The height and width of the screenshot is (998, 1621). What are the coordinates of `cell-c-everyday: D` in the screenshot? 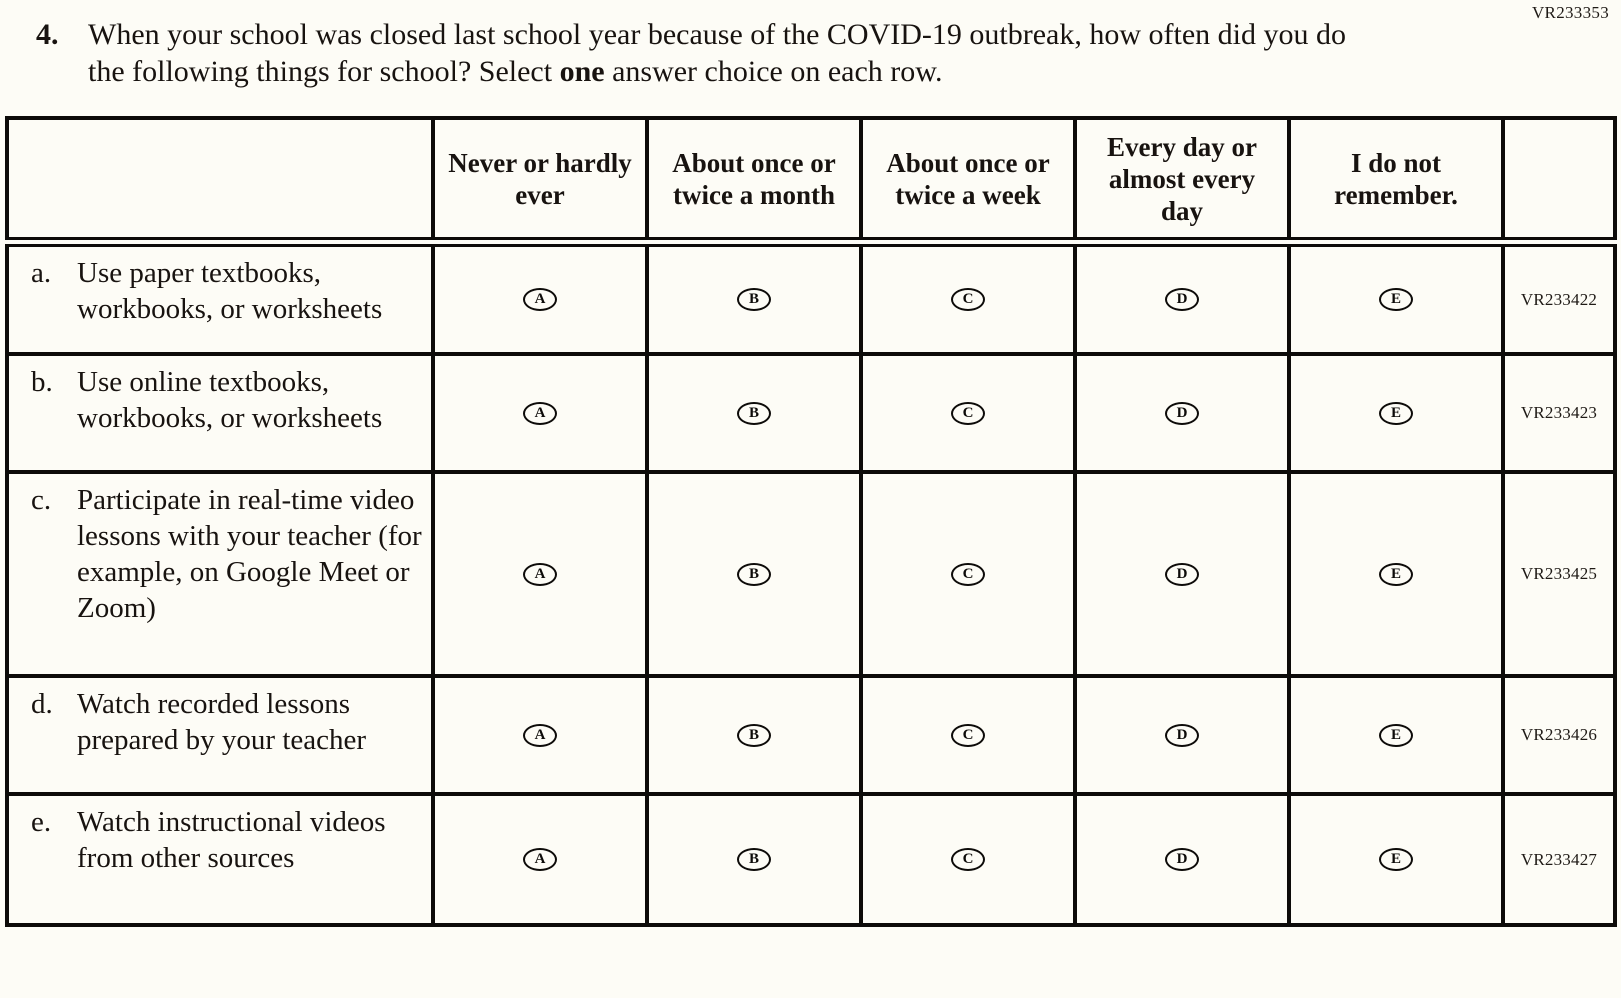 It's located at (1182, 574).